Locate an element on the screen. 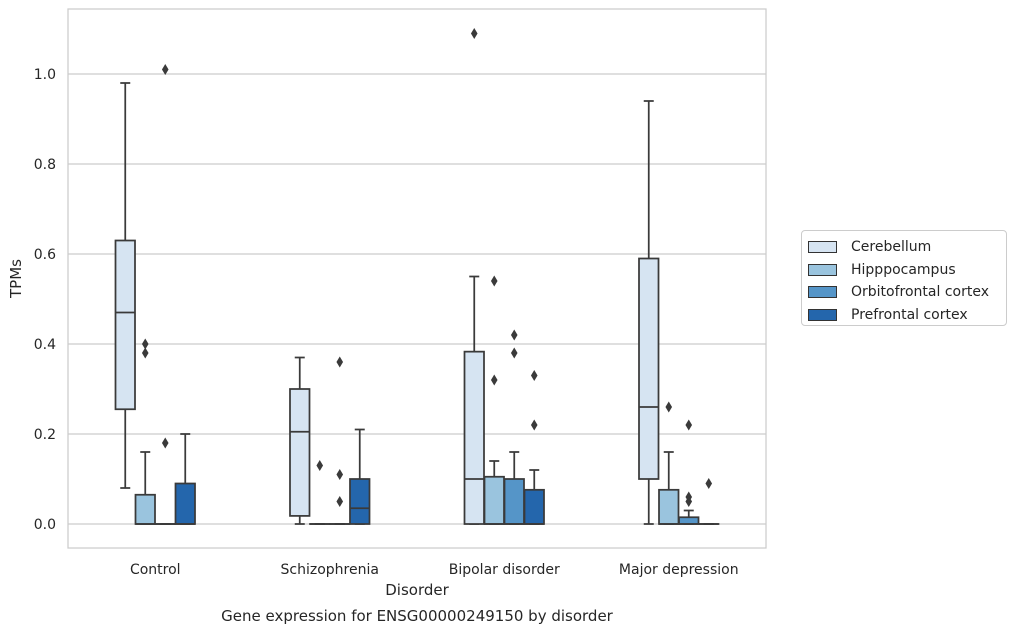  legend-label-prefrontal: Prefrontal cortex is located at coordinates (909, 314).